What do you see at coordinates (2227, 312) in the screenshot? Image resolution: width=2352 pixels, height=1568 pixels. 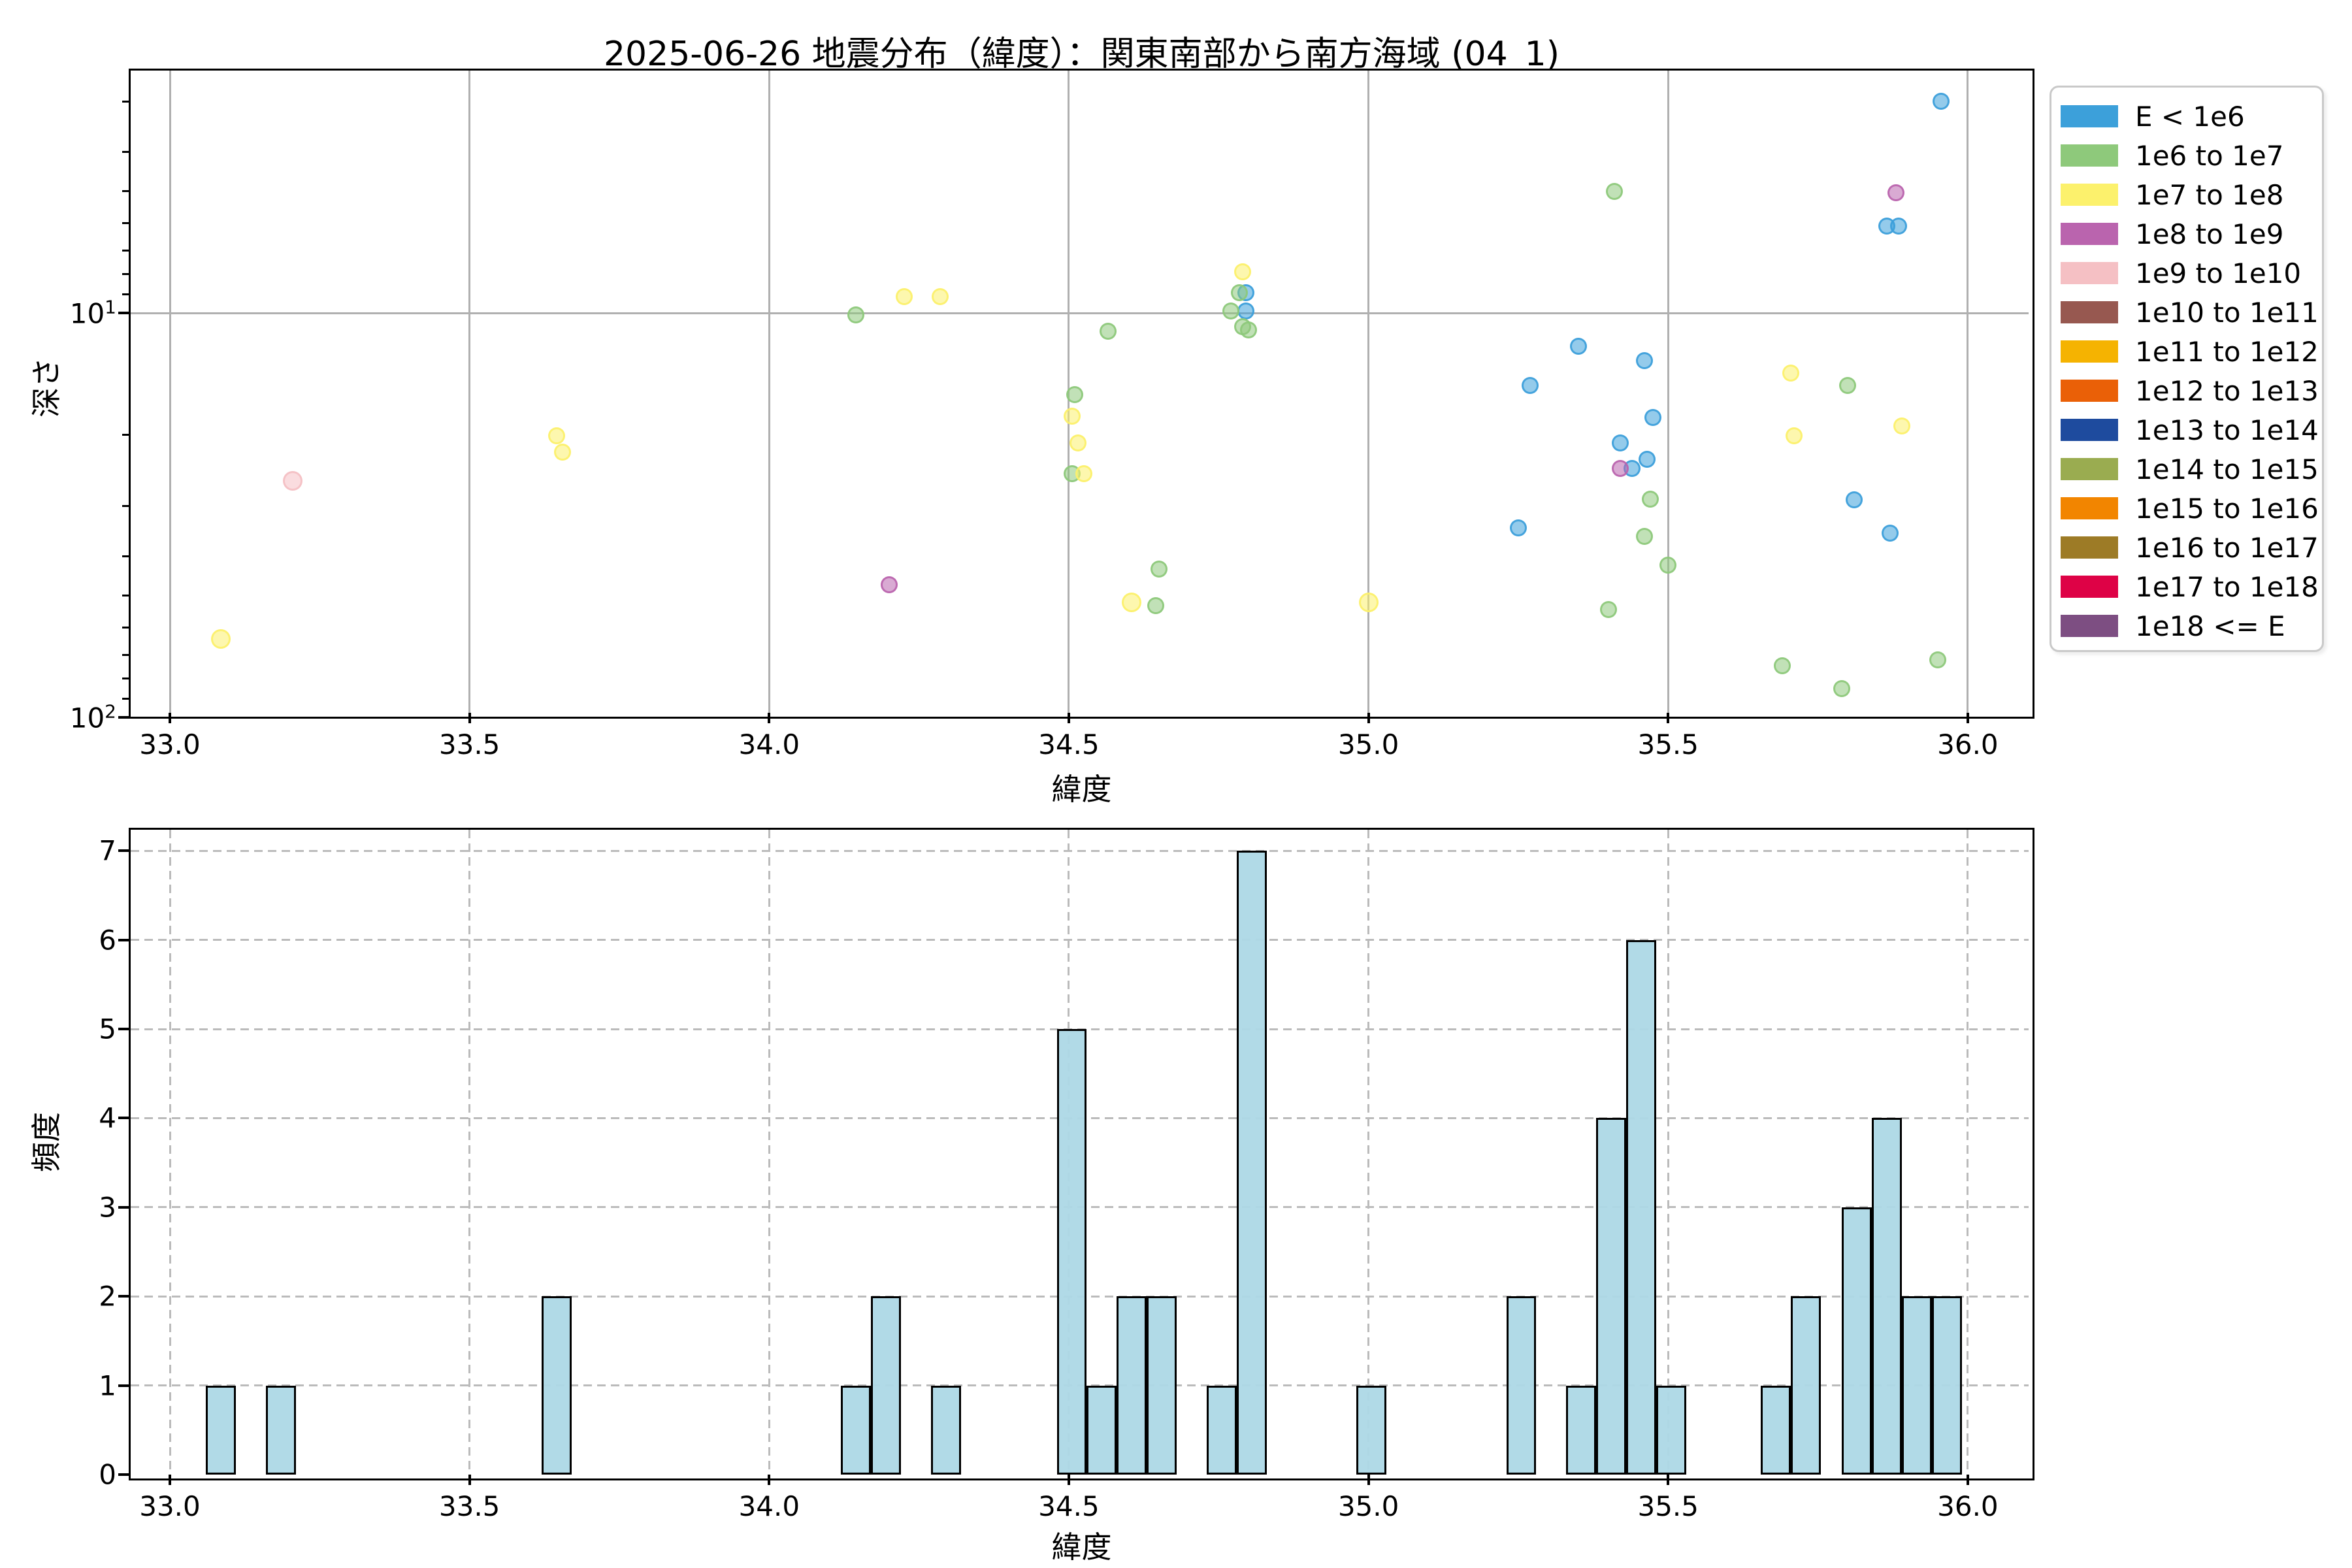 I see `legend-label: 1e10 to 1e11` at bounding box center [2227, 312].